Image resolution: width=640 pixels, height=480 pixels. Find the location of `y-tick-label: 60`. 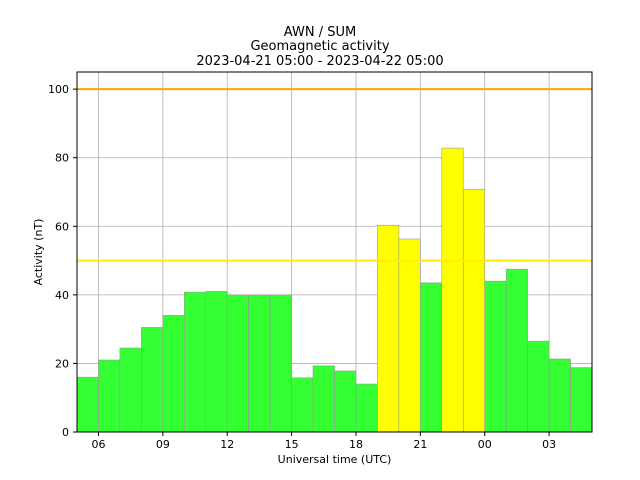

y-tick-label: 60 is located at coordinates (62, 226).